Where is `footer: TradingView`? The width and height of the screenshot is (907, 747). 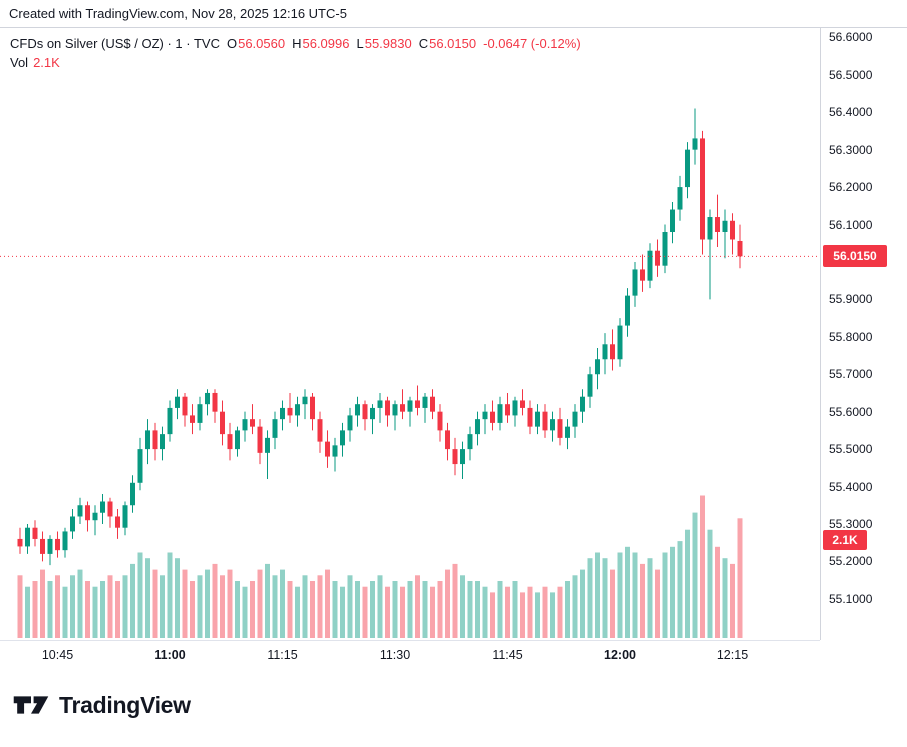 footer: TradingView is located at coordinates (453, 694).